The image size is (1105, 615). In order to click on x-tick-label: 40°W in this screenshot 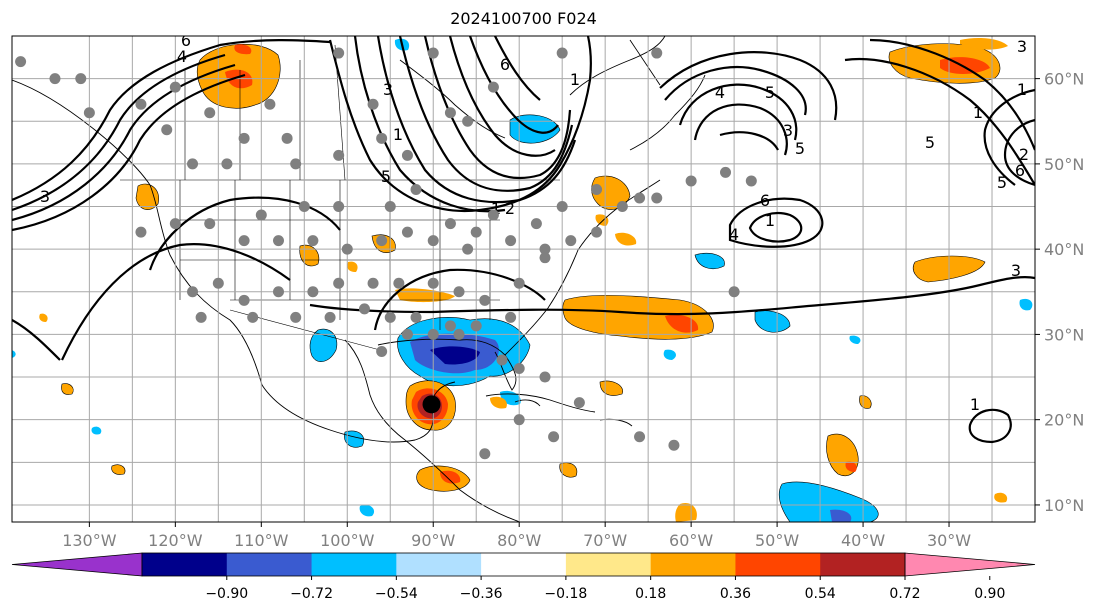, I will do `click(863, 540)`.